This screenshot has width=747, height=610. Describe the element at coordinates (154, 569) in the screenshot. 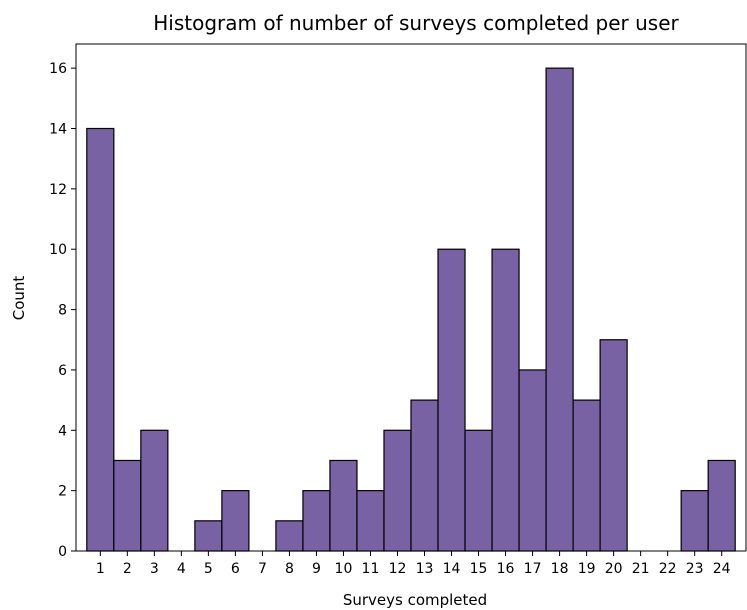

I see `x-tick-label: 3` at that location.